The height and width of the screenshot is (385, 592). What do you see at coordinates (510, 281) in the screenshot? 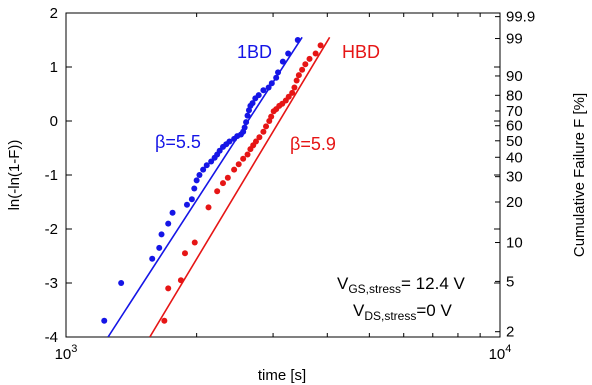
I see `right-tick-label: 5` at bounding box center [510, 281].